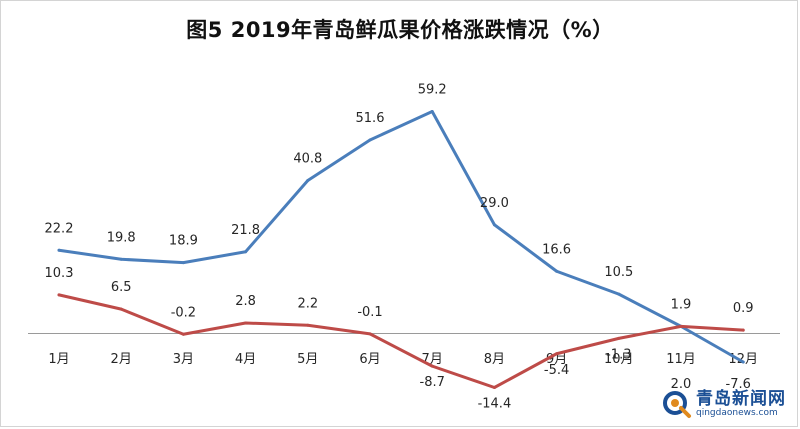 The height and width of the screenshot is (429, 800). I want to click on series-2-data-label: 0.9, so click(743, 308).